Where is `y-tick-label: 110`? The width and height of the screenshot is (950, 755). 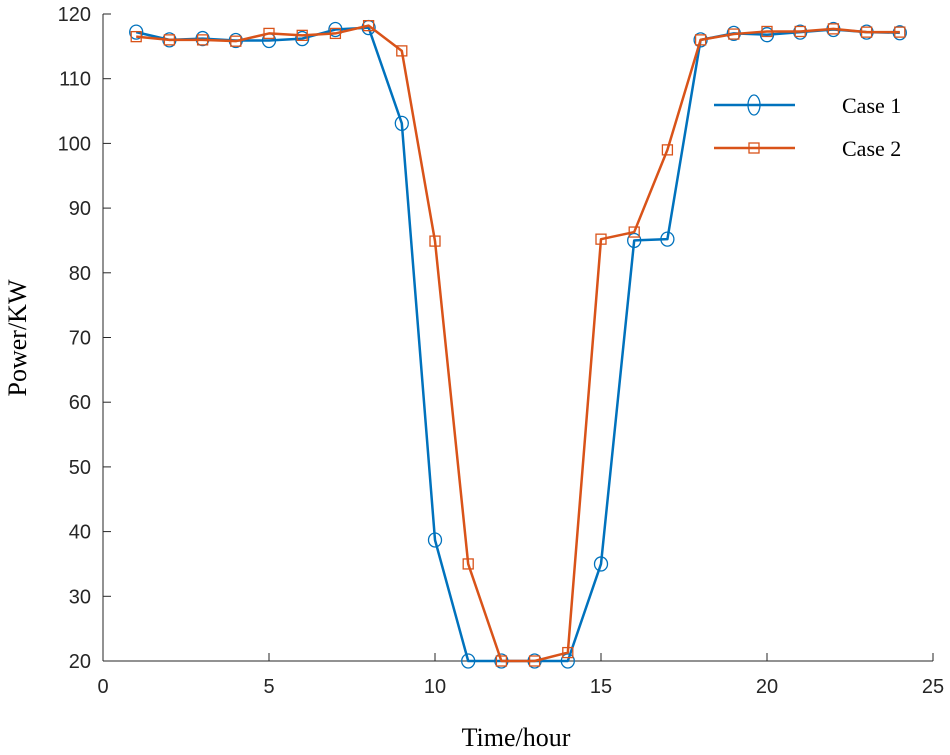 y-tick-label: 110 is located at coordinates (75, 80).